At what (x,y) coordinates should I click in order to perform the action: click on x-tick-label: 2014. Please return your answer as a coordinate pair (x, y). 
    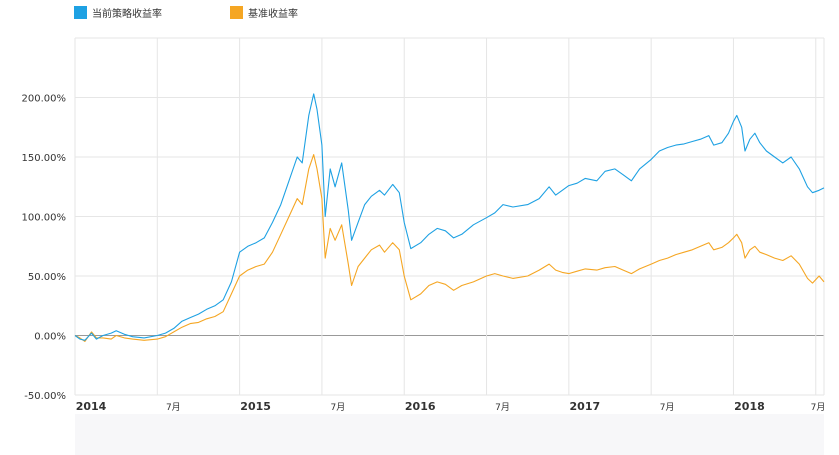
    Looking at the image, I should click on (91, 406).